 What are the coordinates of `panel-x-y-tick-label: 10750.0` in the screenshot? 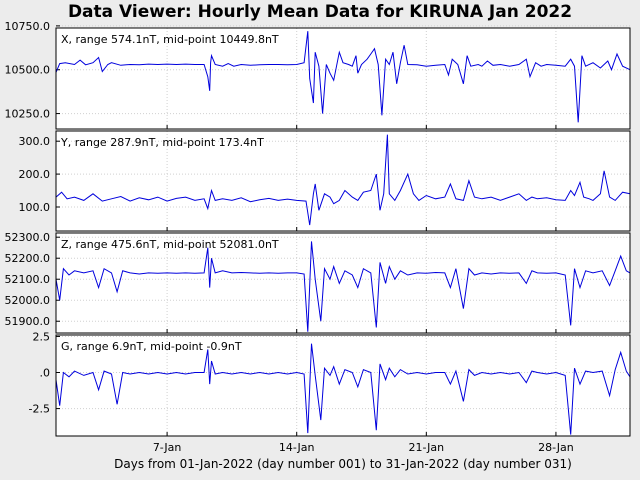 It's located at (28, 26).